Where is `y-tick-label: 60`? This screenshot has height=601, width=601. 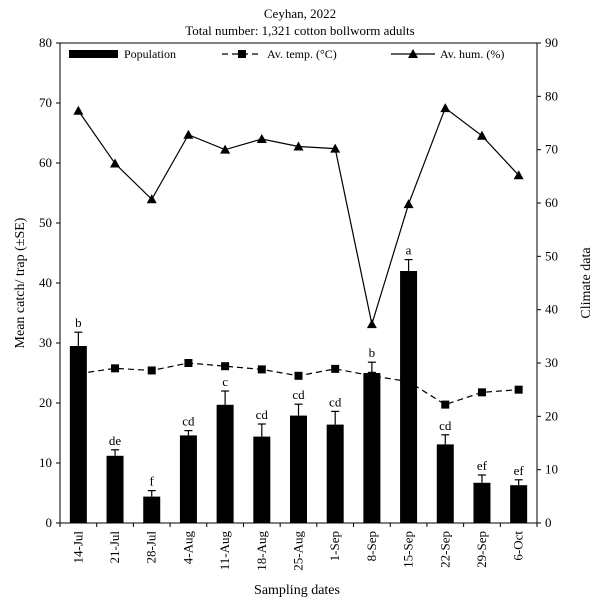
y-tick-label: 60 is located at coordinates (45, 162).